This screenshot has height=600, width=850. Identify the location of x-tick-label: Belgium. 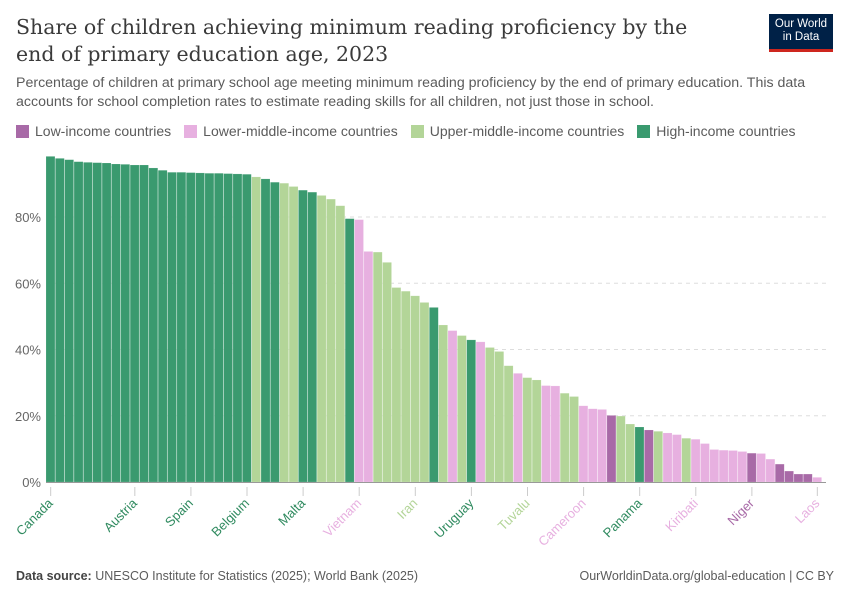
(230, 518).